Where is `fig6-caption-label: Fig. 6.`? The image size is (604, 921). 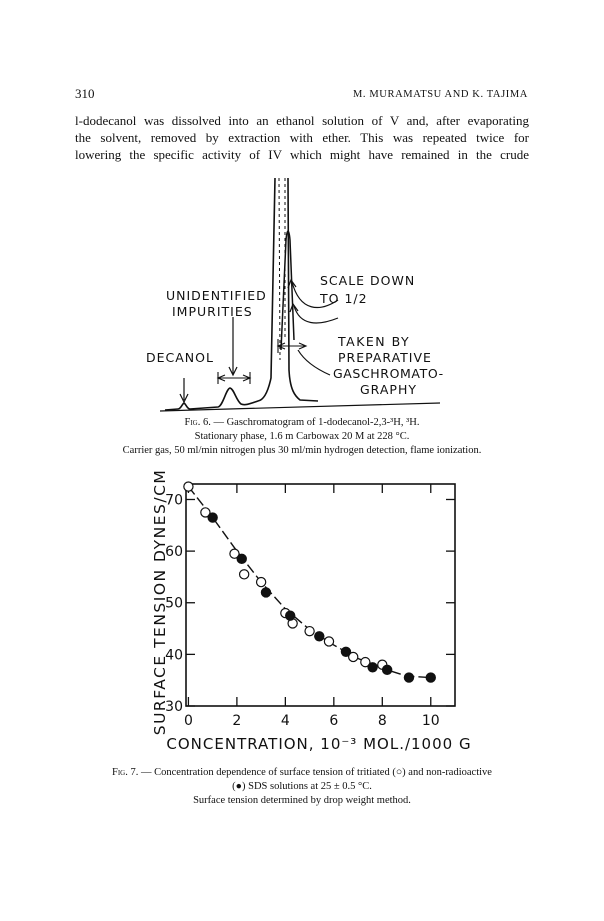 fig6-caption-label: Fig. 6. is located at coordinates (197, 422).